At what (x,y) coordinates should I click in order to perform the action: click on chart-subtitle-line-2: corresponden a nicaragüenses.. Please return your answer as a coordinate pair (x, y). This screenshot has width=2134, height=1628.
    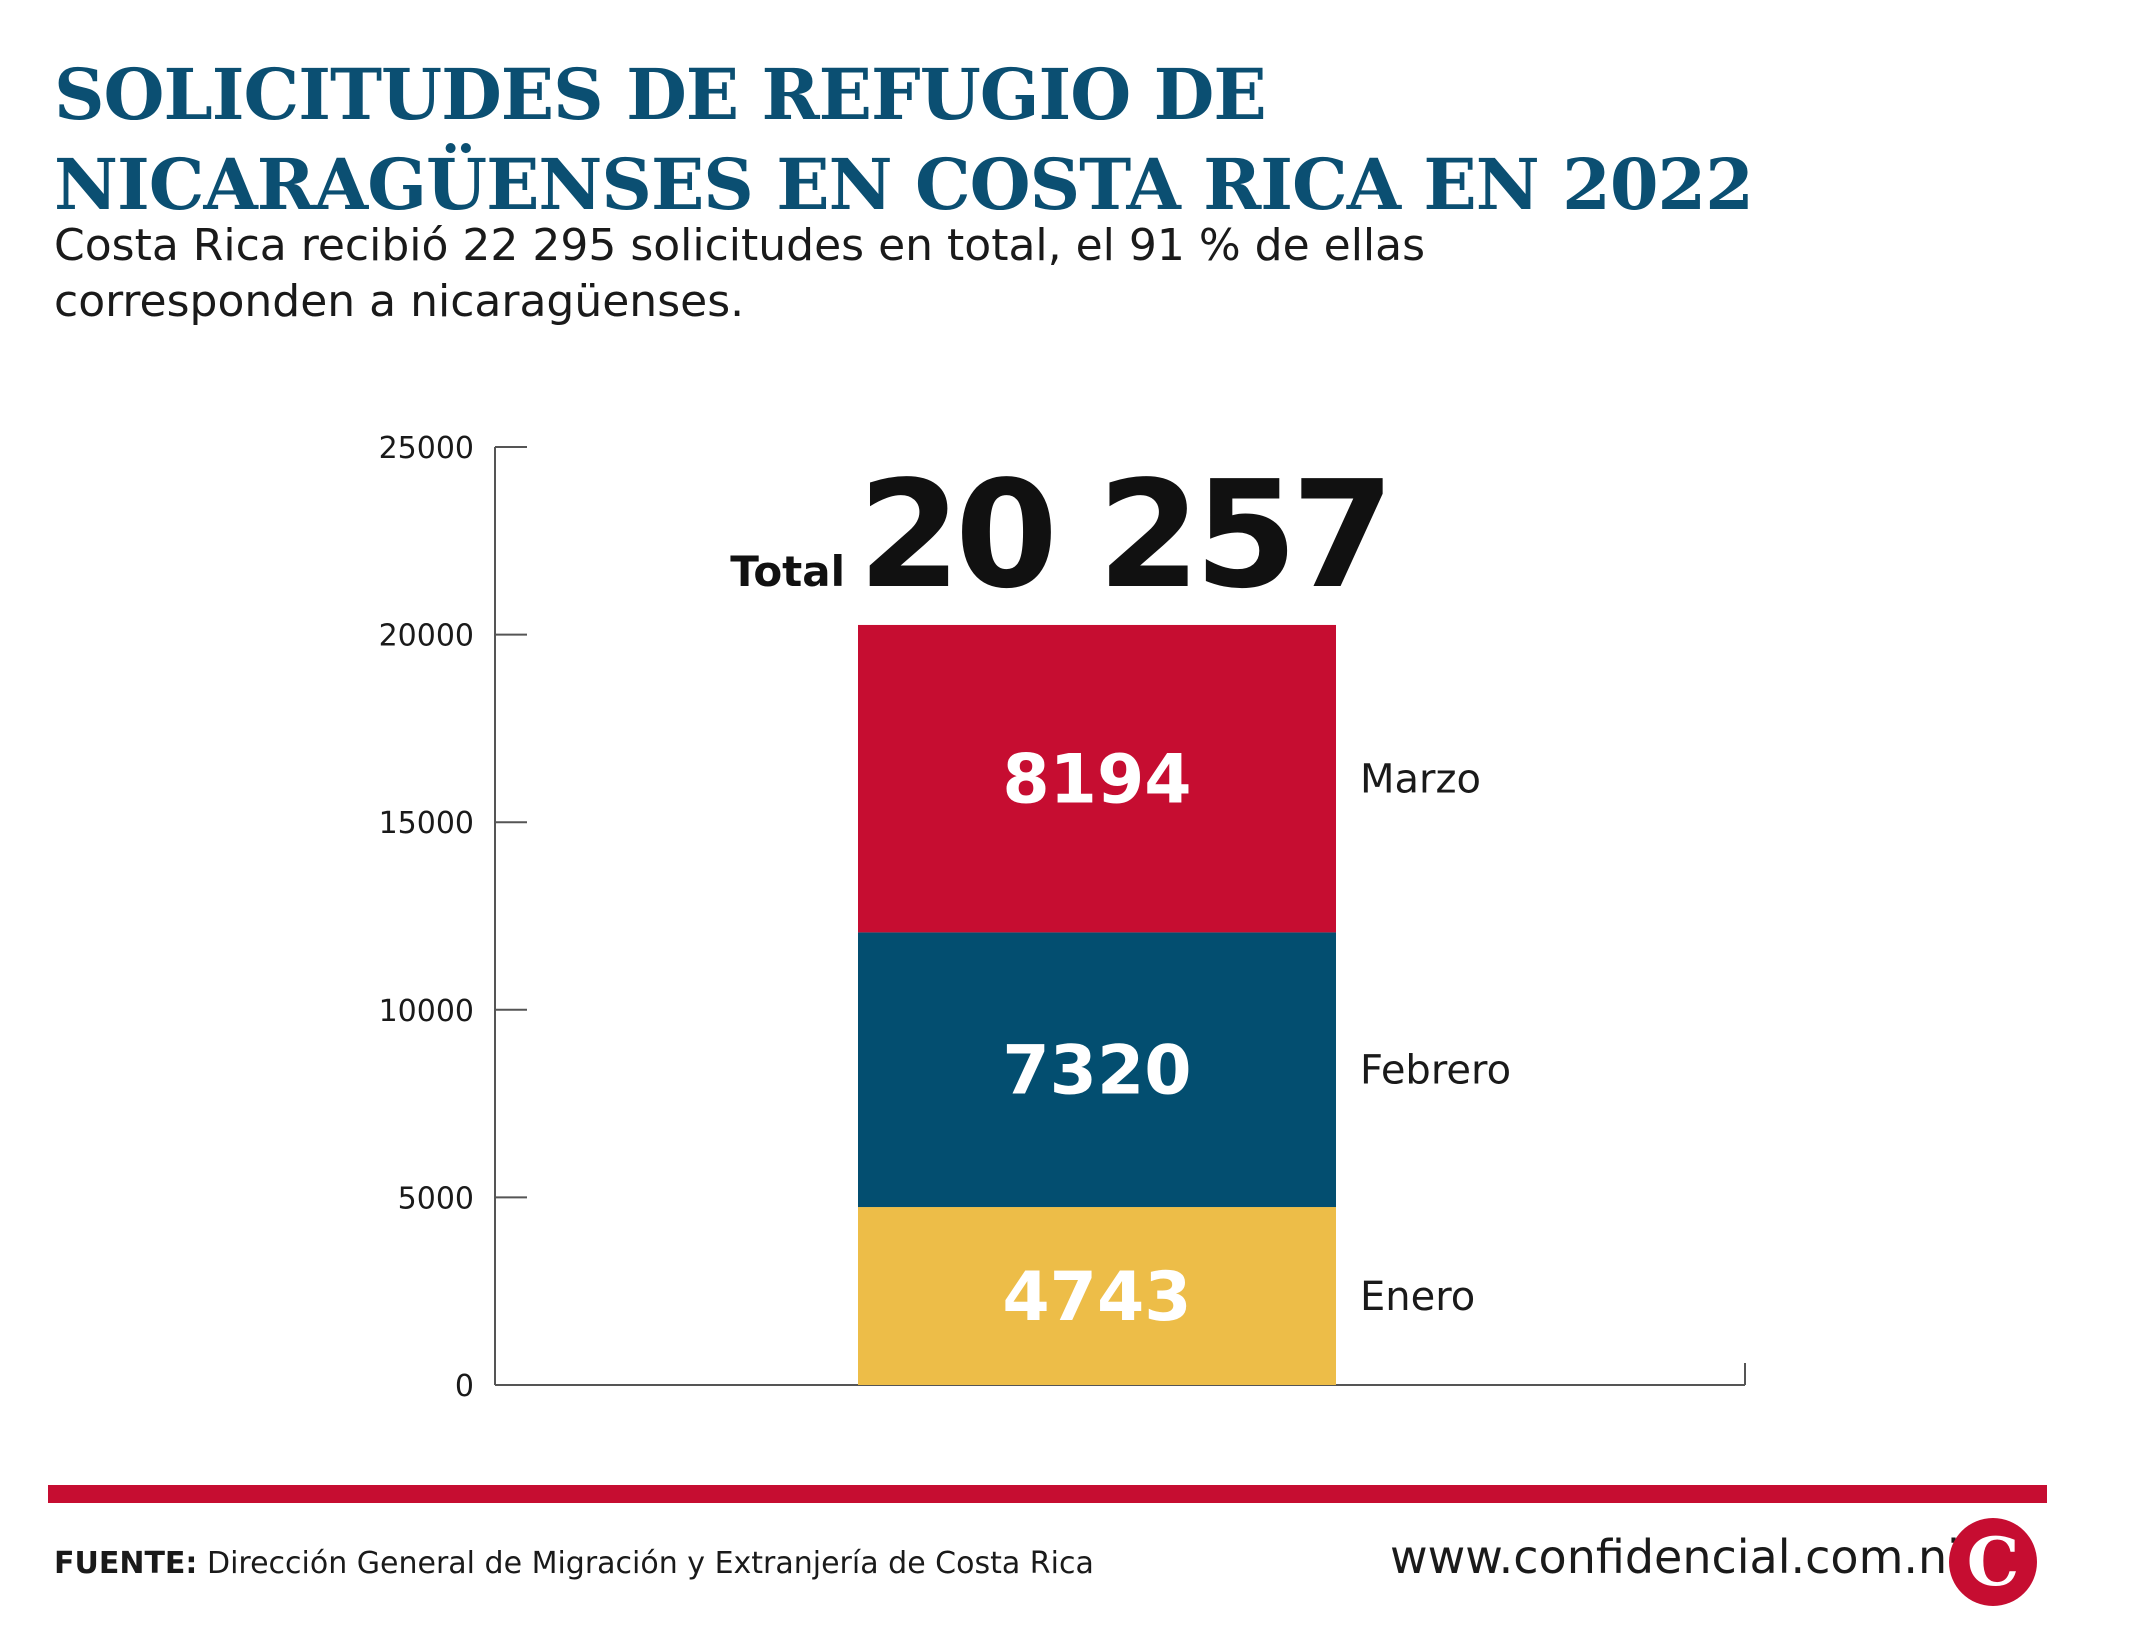
    Looking at the image, I should click on (399, 301).